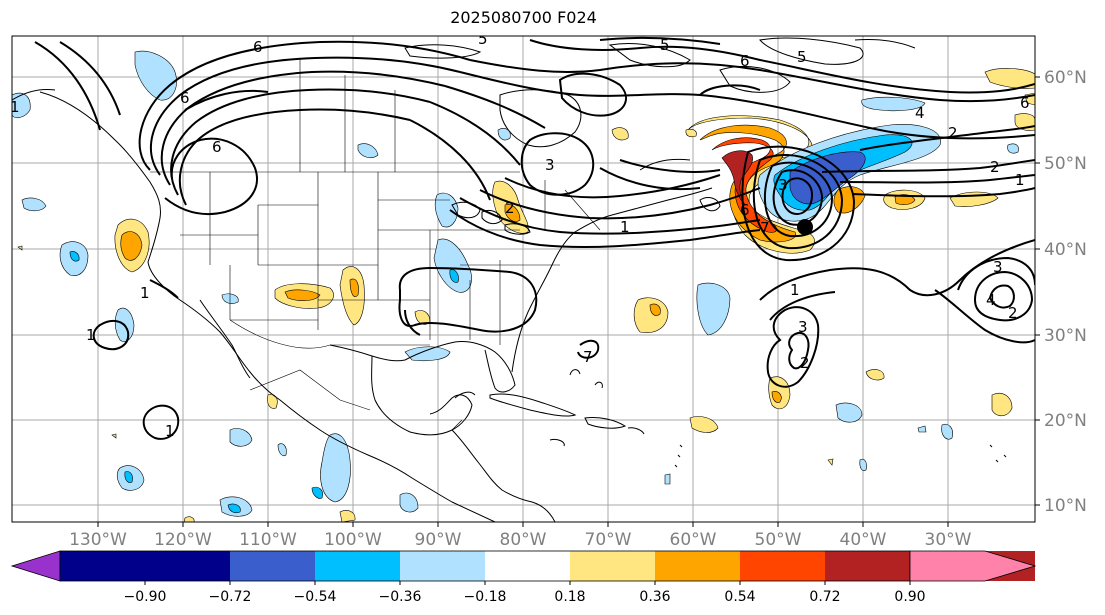 The image size is (1105, 615). What do you see at coordinates (1065, 164) in the screenshot?
I see `lat-label-50n: 50°N` at bounding box center [1065, 164].